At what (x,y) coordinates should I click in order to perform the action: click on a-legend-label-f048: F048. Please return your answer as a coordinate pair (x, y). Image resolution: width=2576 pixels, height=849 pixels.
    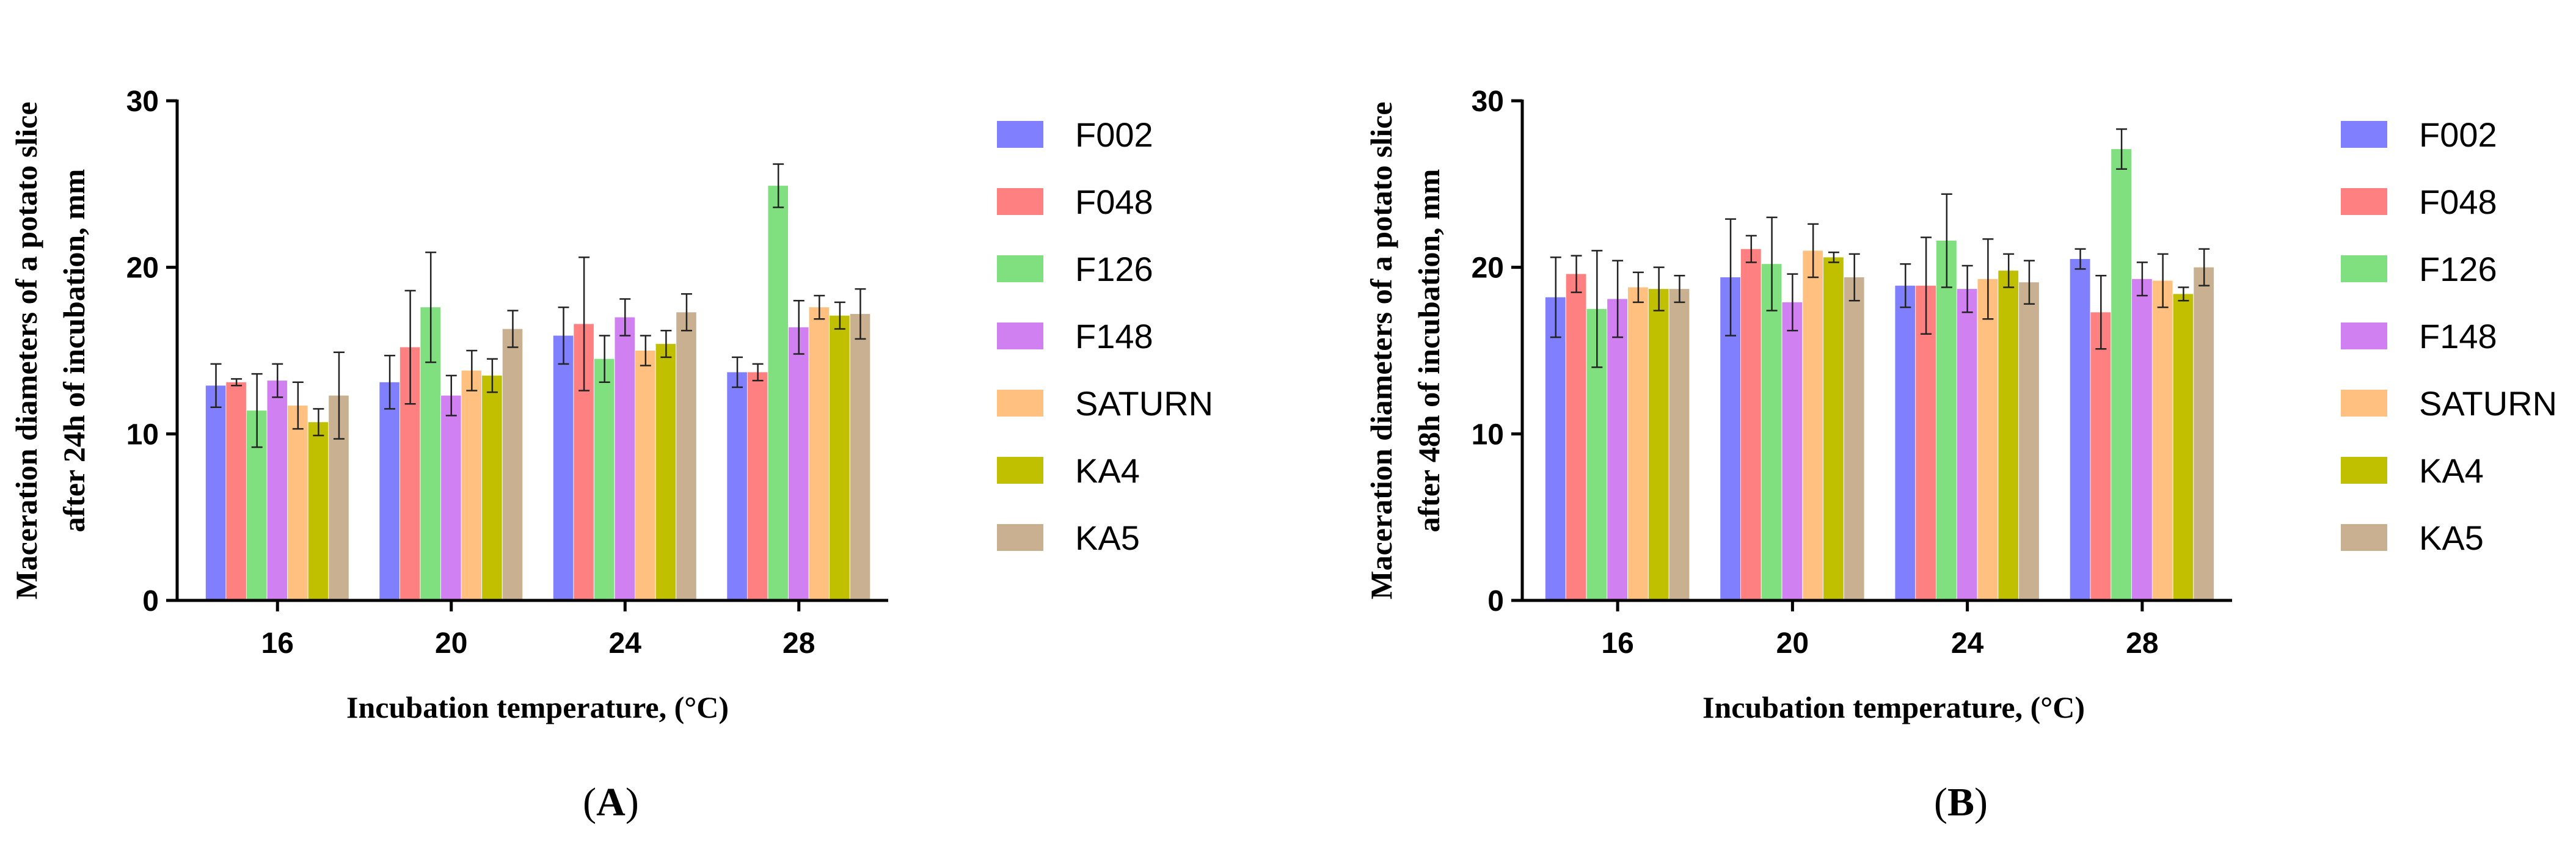
    Looking at the image, I should click on (1114, 202).